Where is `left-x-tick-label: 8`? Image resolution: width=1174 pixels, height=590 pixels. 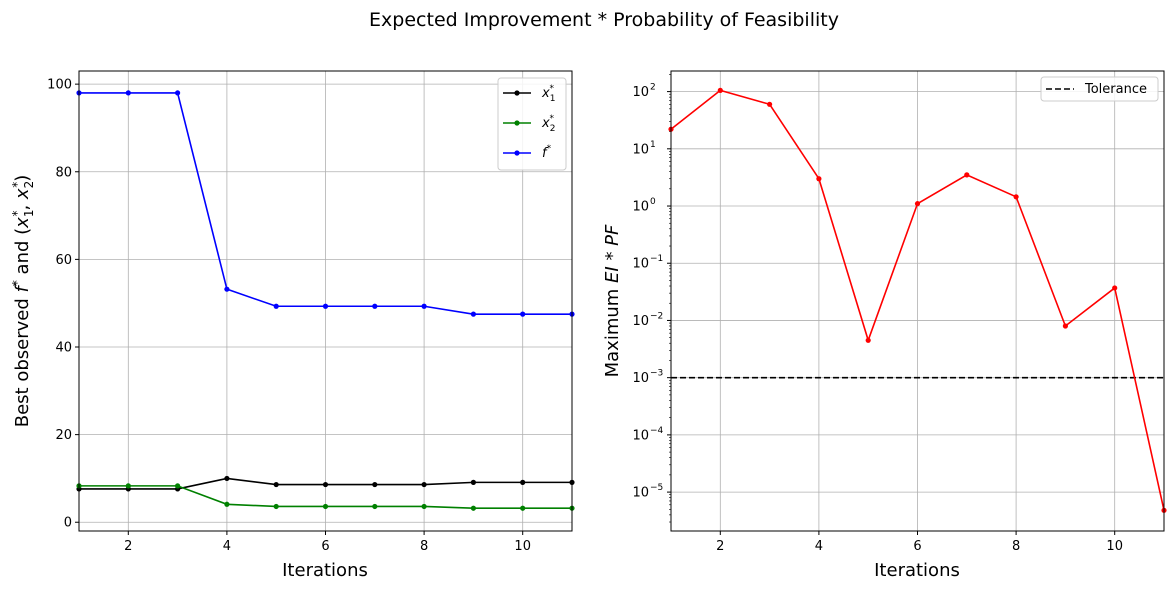
left-x-tick-label: 8 is located at coordinates (424, 546).